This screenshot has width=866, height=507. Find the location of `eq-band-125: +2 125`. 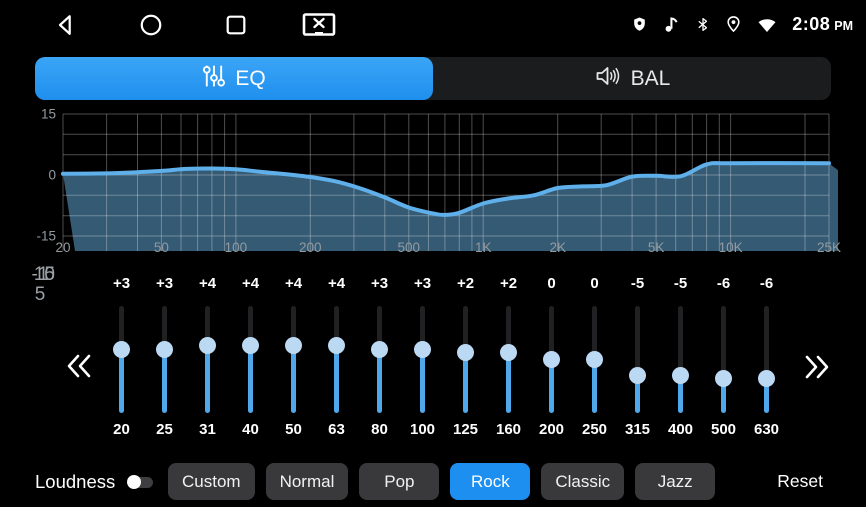

eq-band-125: +2 125 is located at coordinates (465, 357).